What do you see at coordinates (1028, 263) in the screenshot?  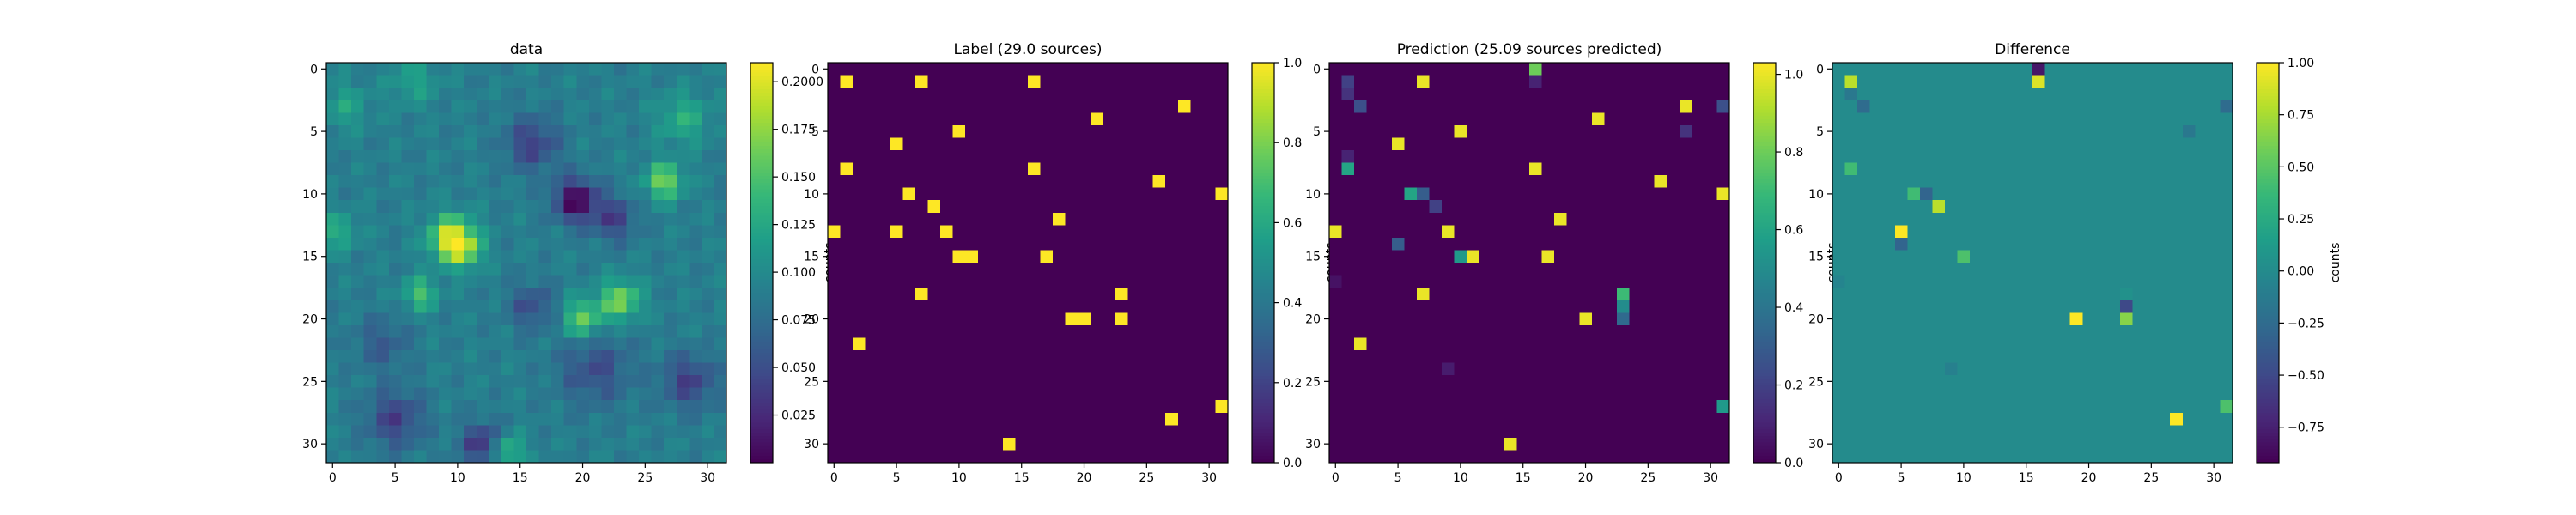 I see `axes-frame` at bounding box center [1028, 263].